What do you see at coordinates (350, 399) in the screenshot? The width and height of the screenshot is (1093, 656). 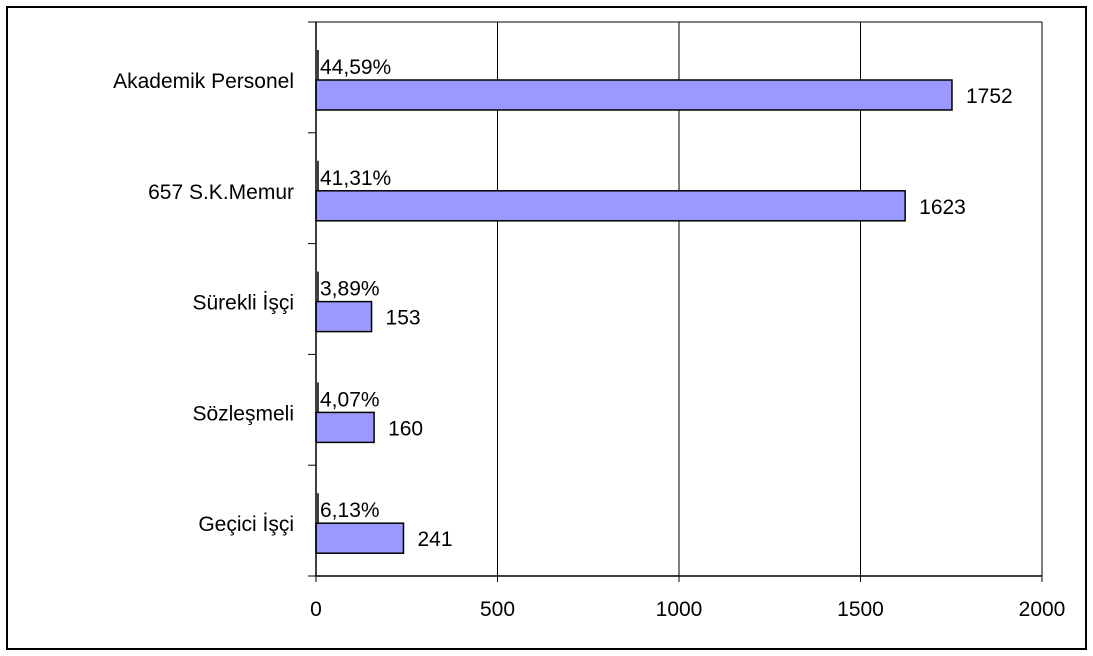 I see `percent-label: 4,07%` at bounding box center [350, 399].